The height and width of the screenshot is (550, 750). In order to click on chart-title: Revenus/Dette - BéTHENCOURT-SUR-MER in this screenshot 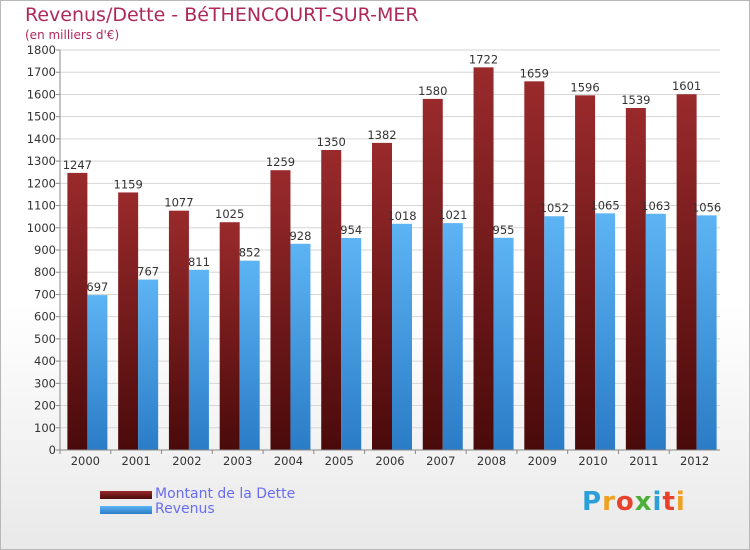, I will do `click(222, 15)`.